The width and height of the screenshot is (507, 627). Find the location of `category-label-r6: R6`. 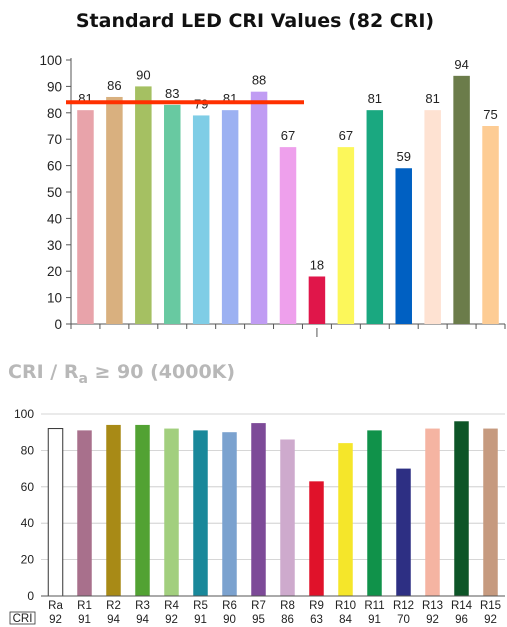

category-label-r6: R6 is located at coordinates (229, 606).